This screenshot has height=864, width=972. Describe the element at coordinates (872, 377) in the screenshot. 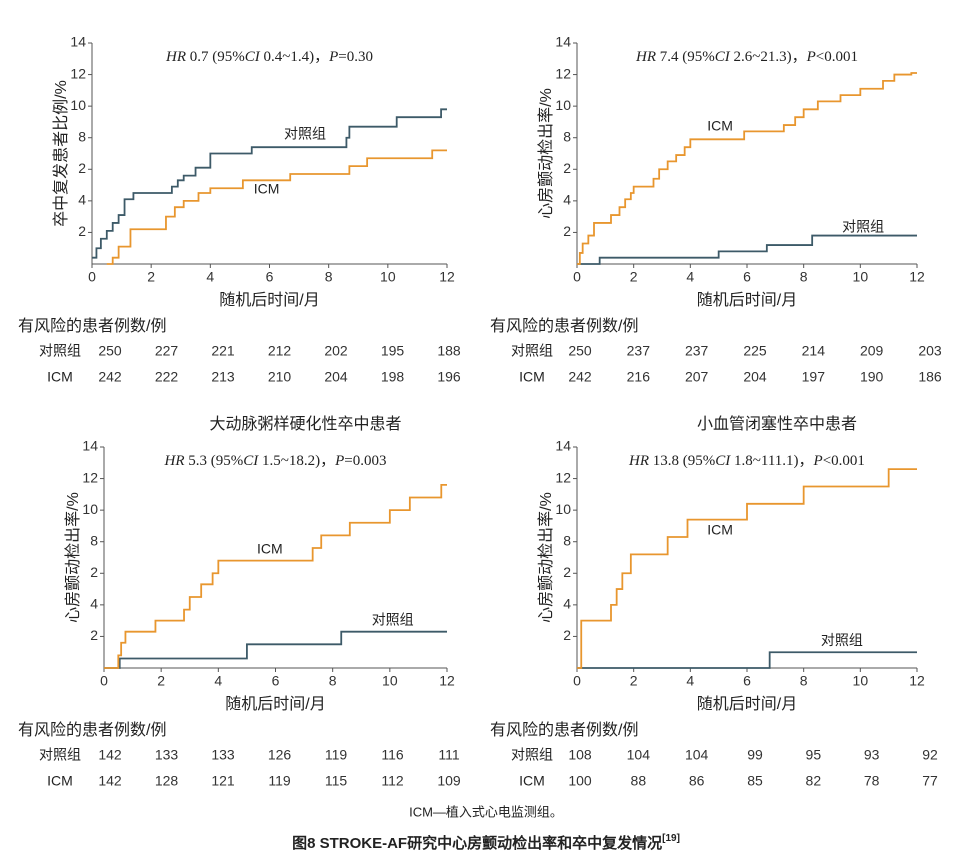

I see `risk-count: 190` at that location.